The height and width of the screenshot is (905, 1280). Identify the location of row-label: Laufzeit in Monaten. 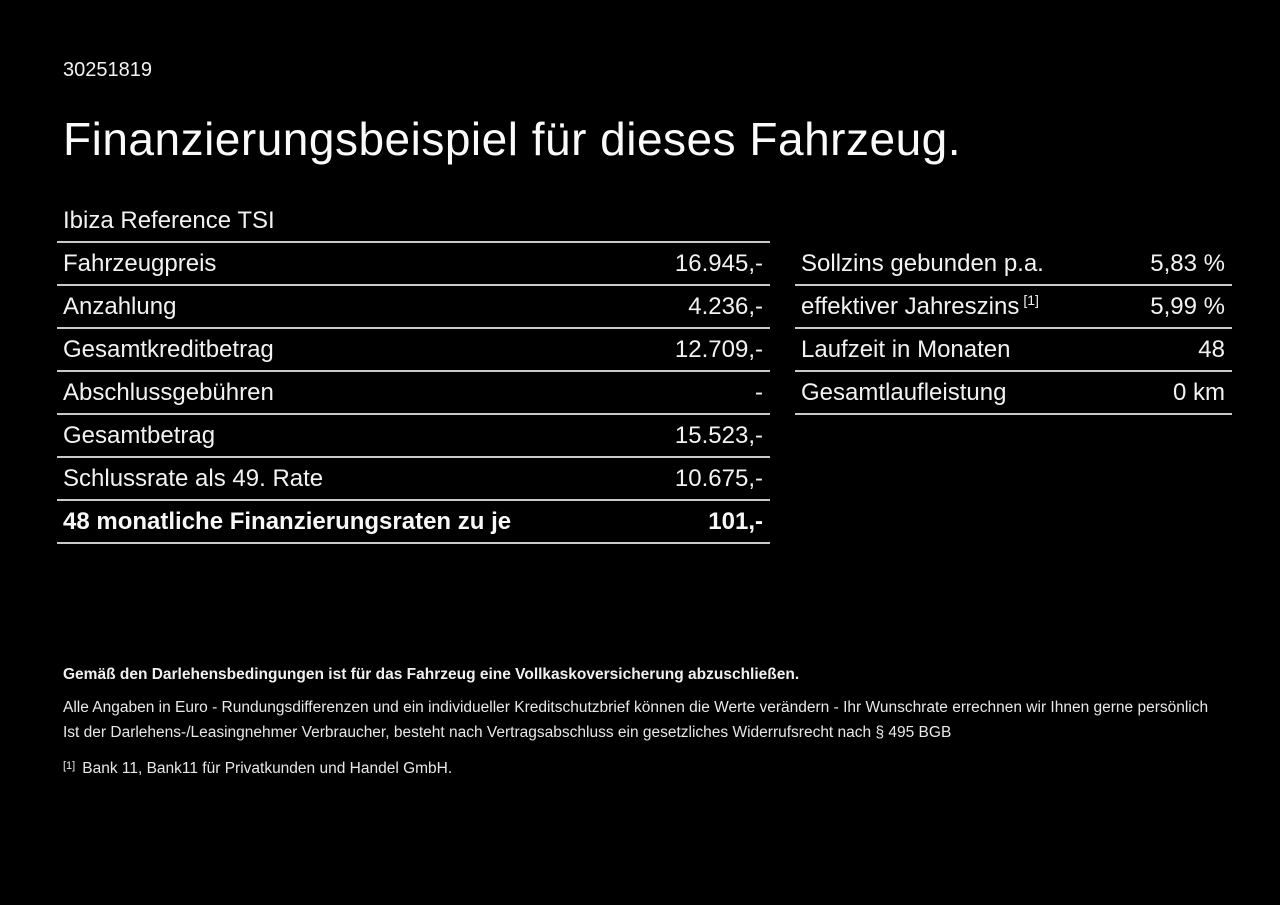
(906, 349).